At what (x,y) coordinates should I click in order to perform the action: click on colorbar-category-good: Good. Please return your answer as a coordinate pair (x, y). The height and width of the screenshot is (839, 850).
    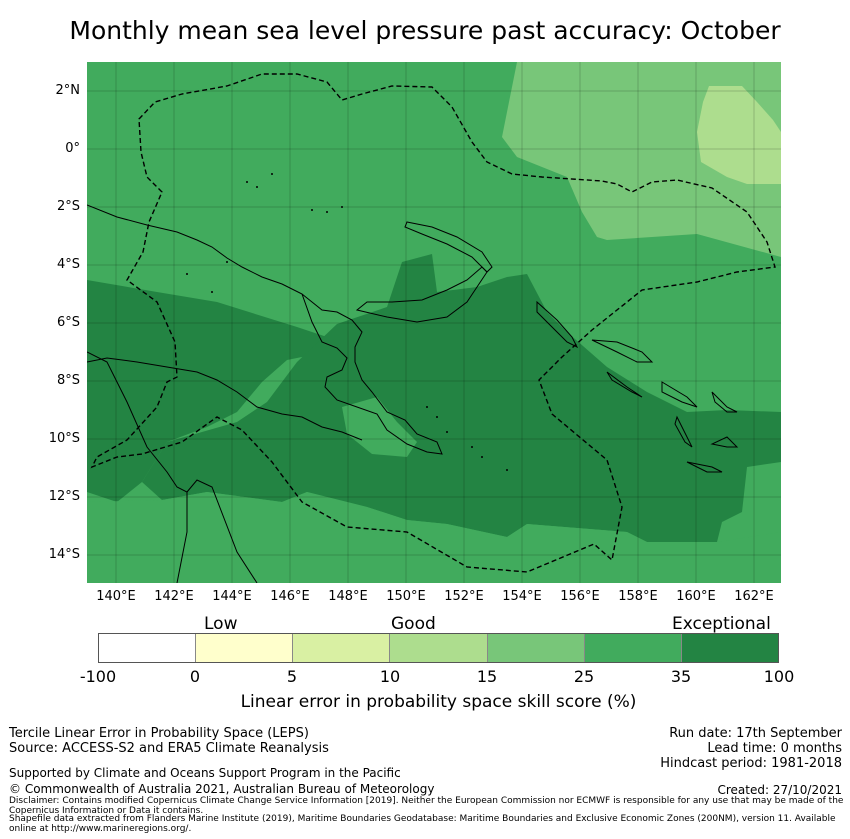
    Looking at the image, I should click on (413, 624).